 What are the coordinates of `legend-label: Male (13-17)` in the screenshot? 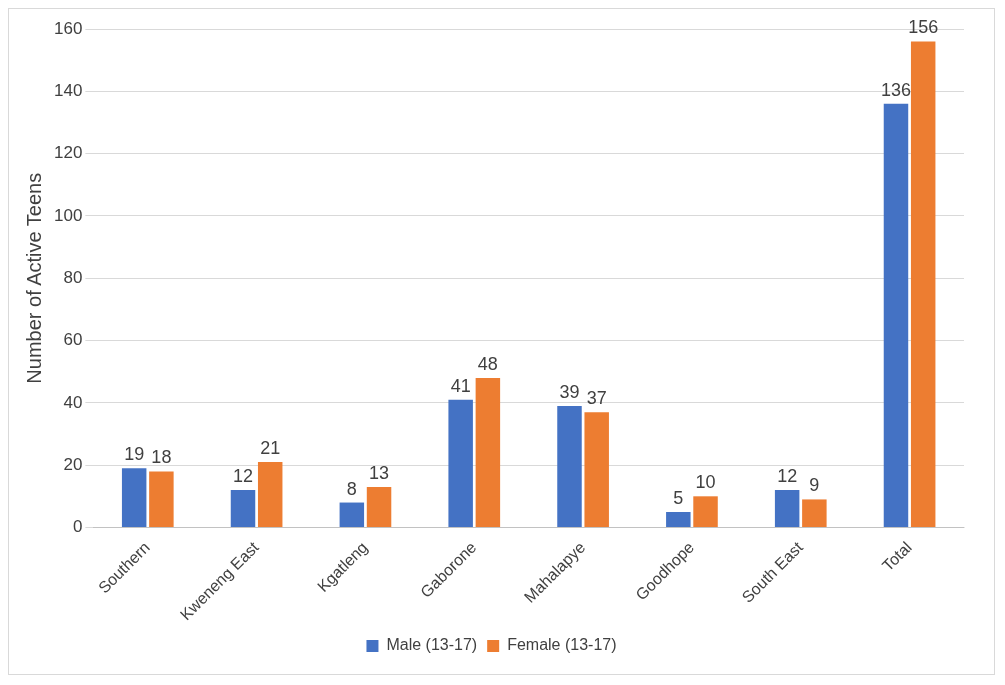 It's located at (432, 645).